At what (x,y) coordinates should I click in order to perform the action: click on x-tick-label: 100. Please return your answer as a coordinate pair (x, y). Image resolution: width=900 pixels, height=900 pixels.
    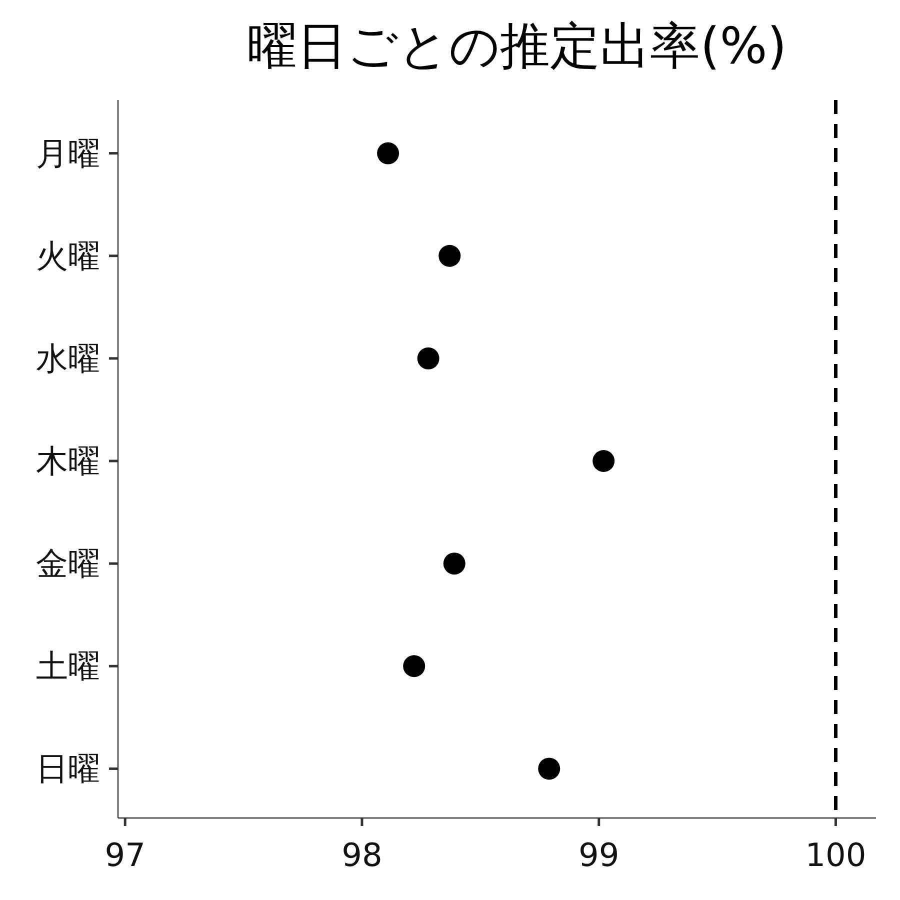
    Looking at the image, I should click on (835, 855).